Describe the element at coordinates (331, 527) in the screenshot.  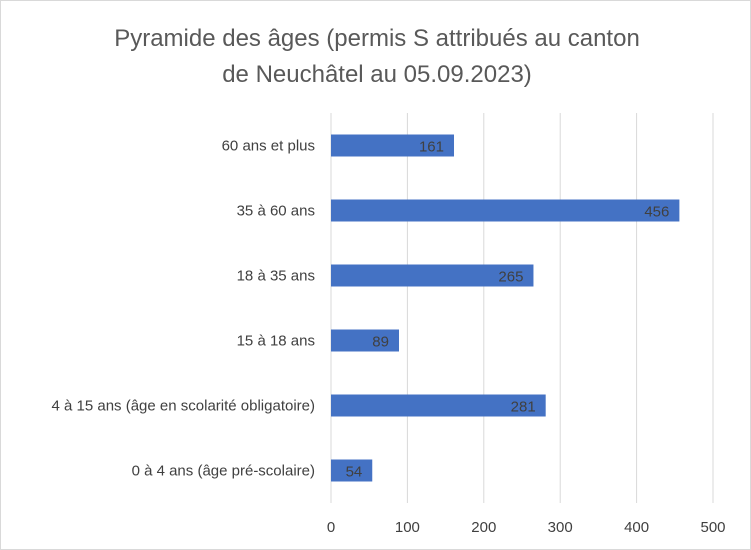
I see `x-tick-label: 0` at that location.